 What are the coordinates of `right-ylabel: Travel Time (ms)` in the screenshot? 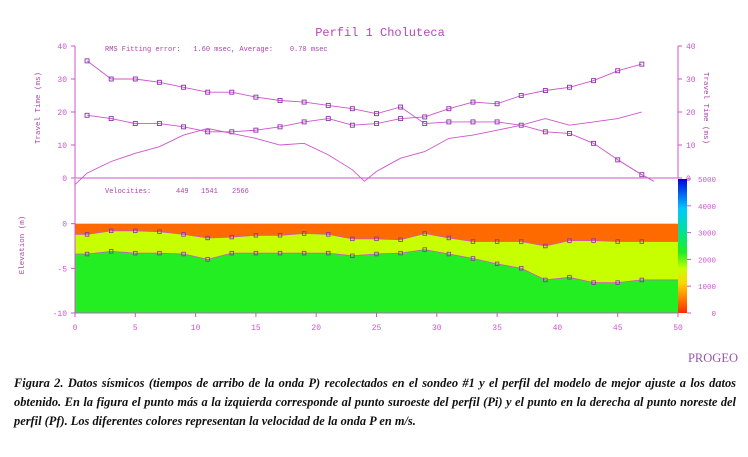 It's located at (705, 108).